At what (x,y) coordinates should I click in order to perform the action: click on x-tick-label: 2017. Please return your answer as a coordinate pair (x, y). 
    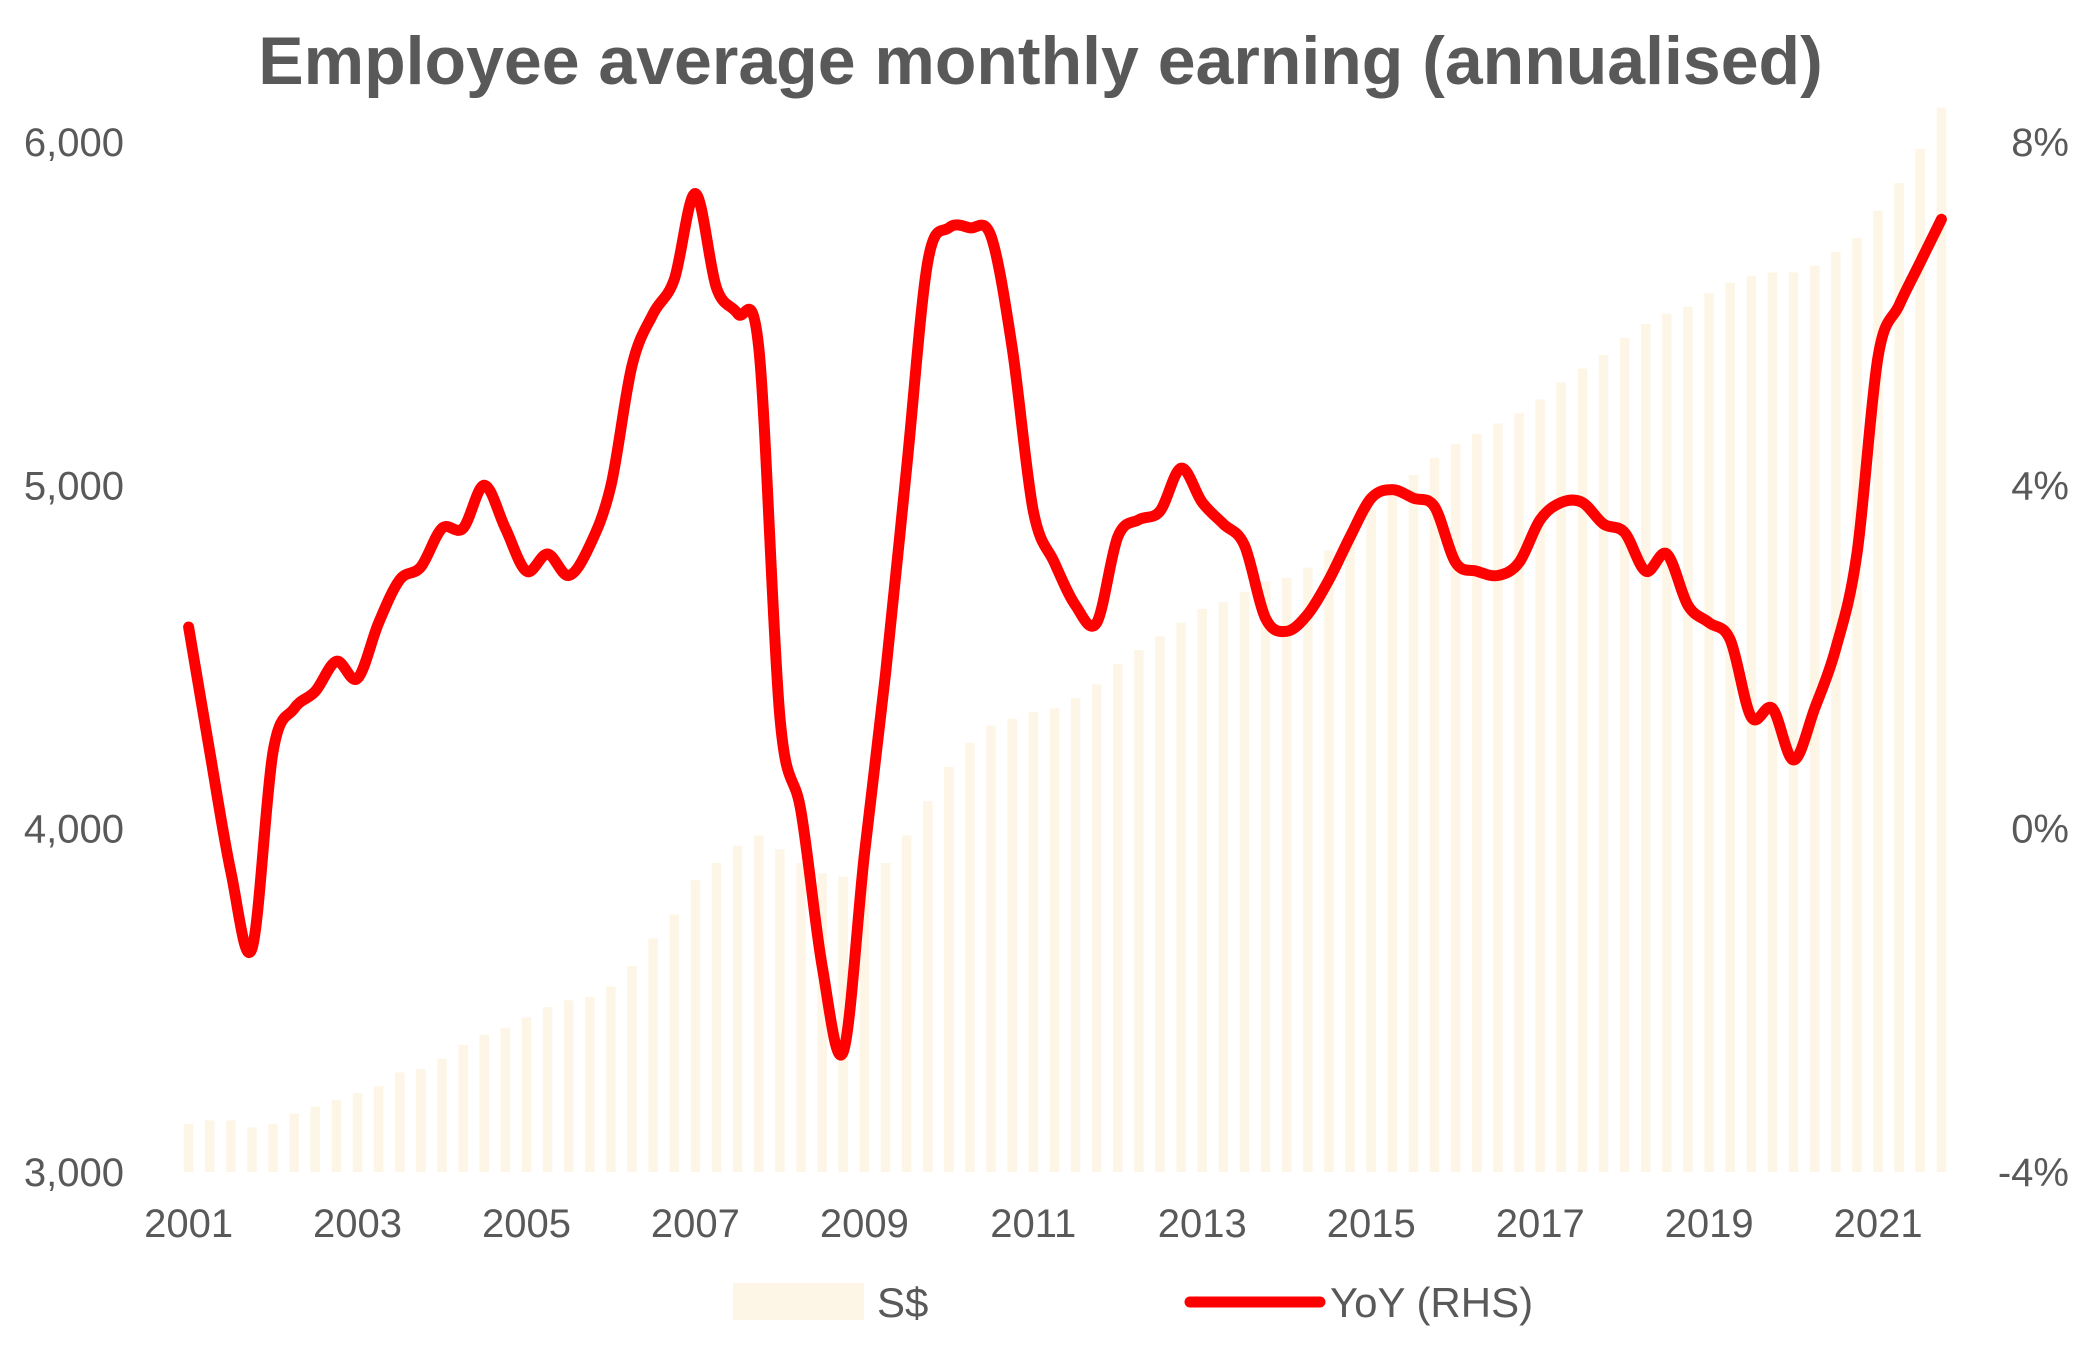
    Looking at the image, I should click on (1540, 1224).